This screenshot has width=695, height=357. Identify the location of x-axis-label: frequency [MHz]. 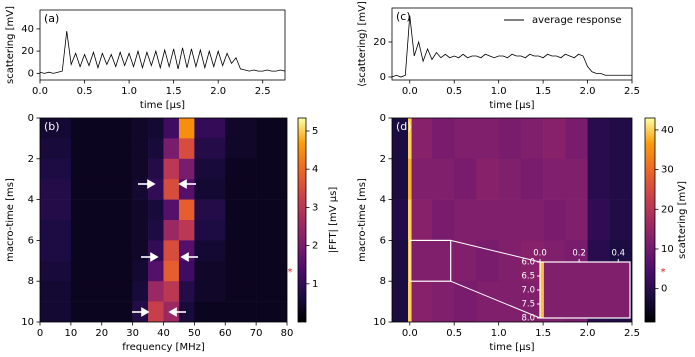
(163, 347).